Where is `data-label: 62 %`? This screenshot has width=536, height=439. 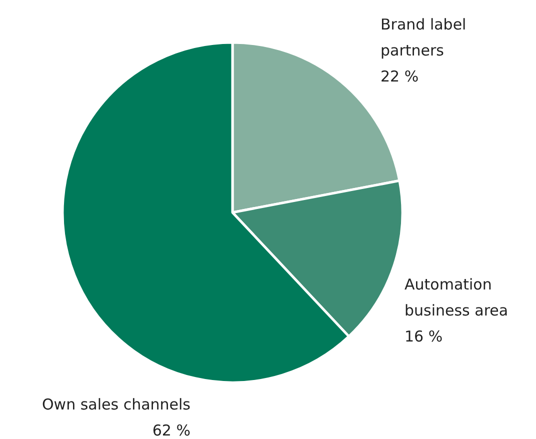 data-label: 62 % is located at coordinates (171, 430).